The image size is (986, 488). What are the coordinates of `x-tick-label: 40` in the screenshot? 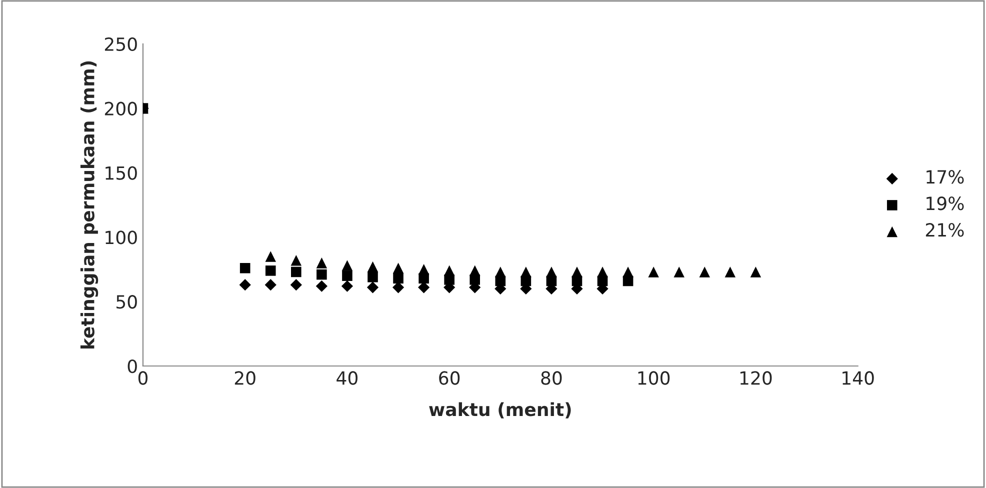 It's located at (347, 378).